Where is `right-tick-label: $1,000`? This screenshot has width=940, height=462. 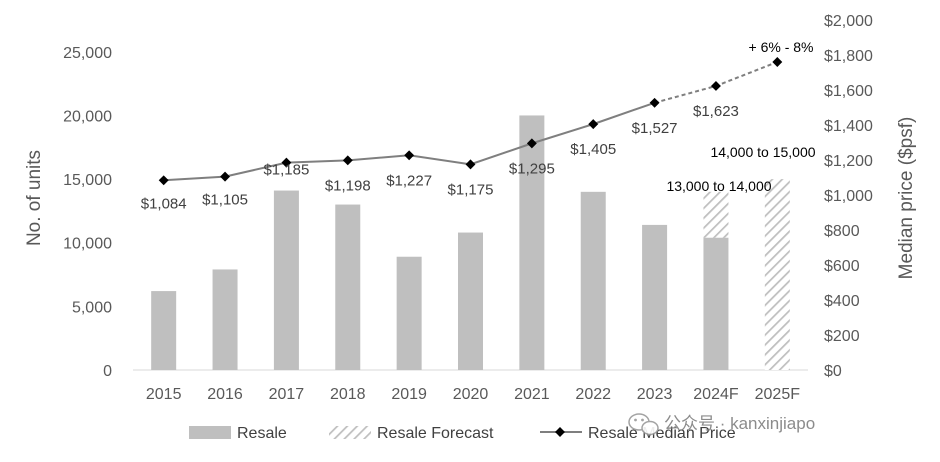 right-tick-label: $1,000 is located at coordinates (848, 196).